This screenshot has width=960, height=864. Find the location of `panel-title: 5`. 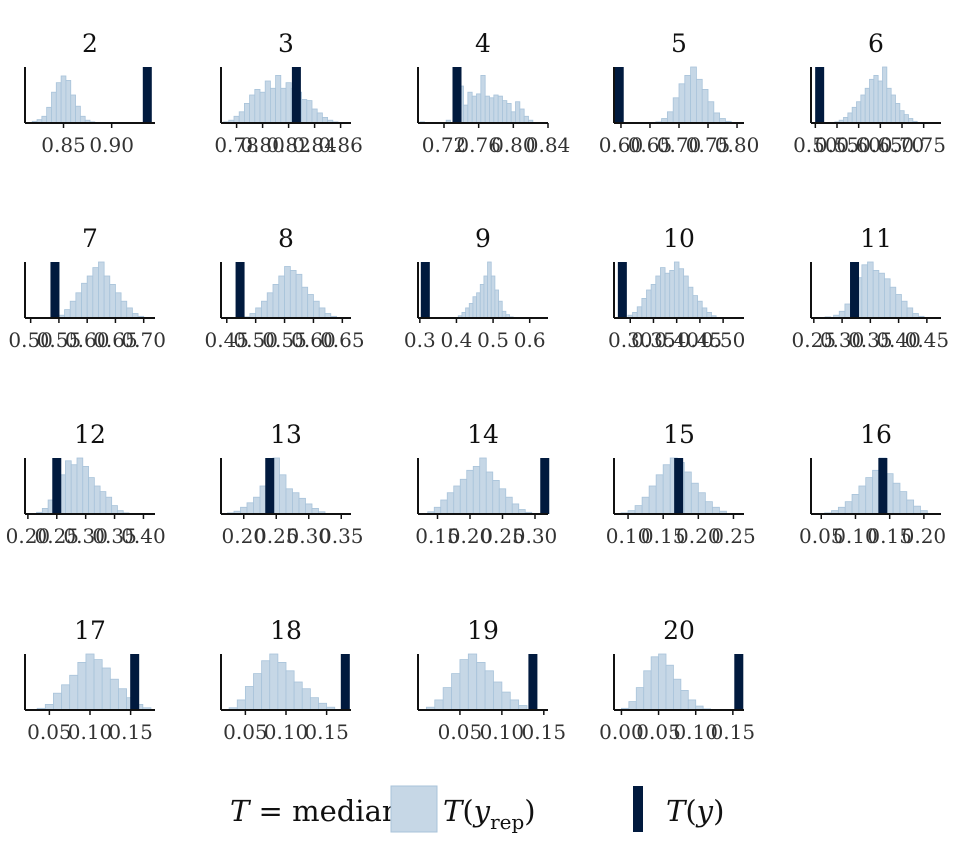

panel-title: 5 is located at coordinates (679, 43).